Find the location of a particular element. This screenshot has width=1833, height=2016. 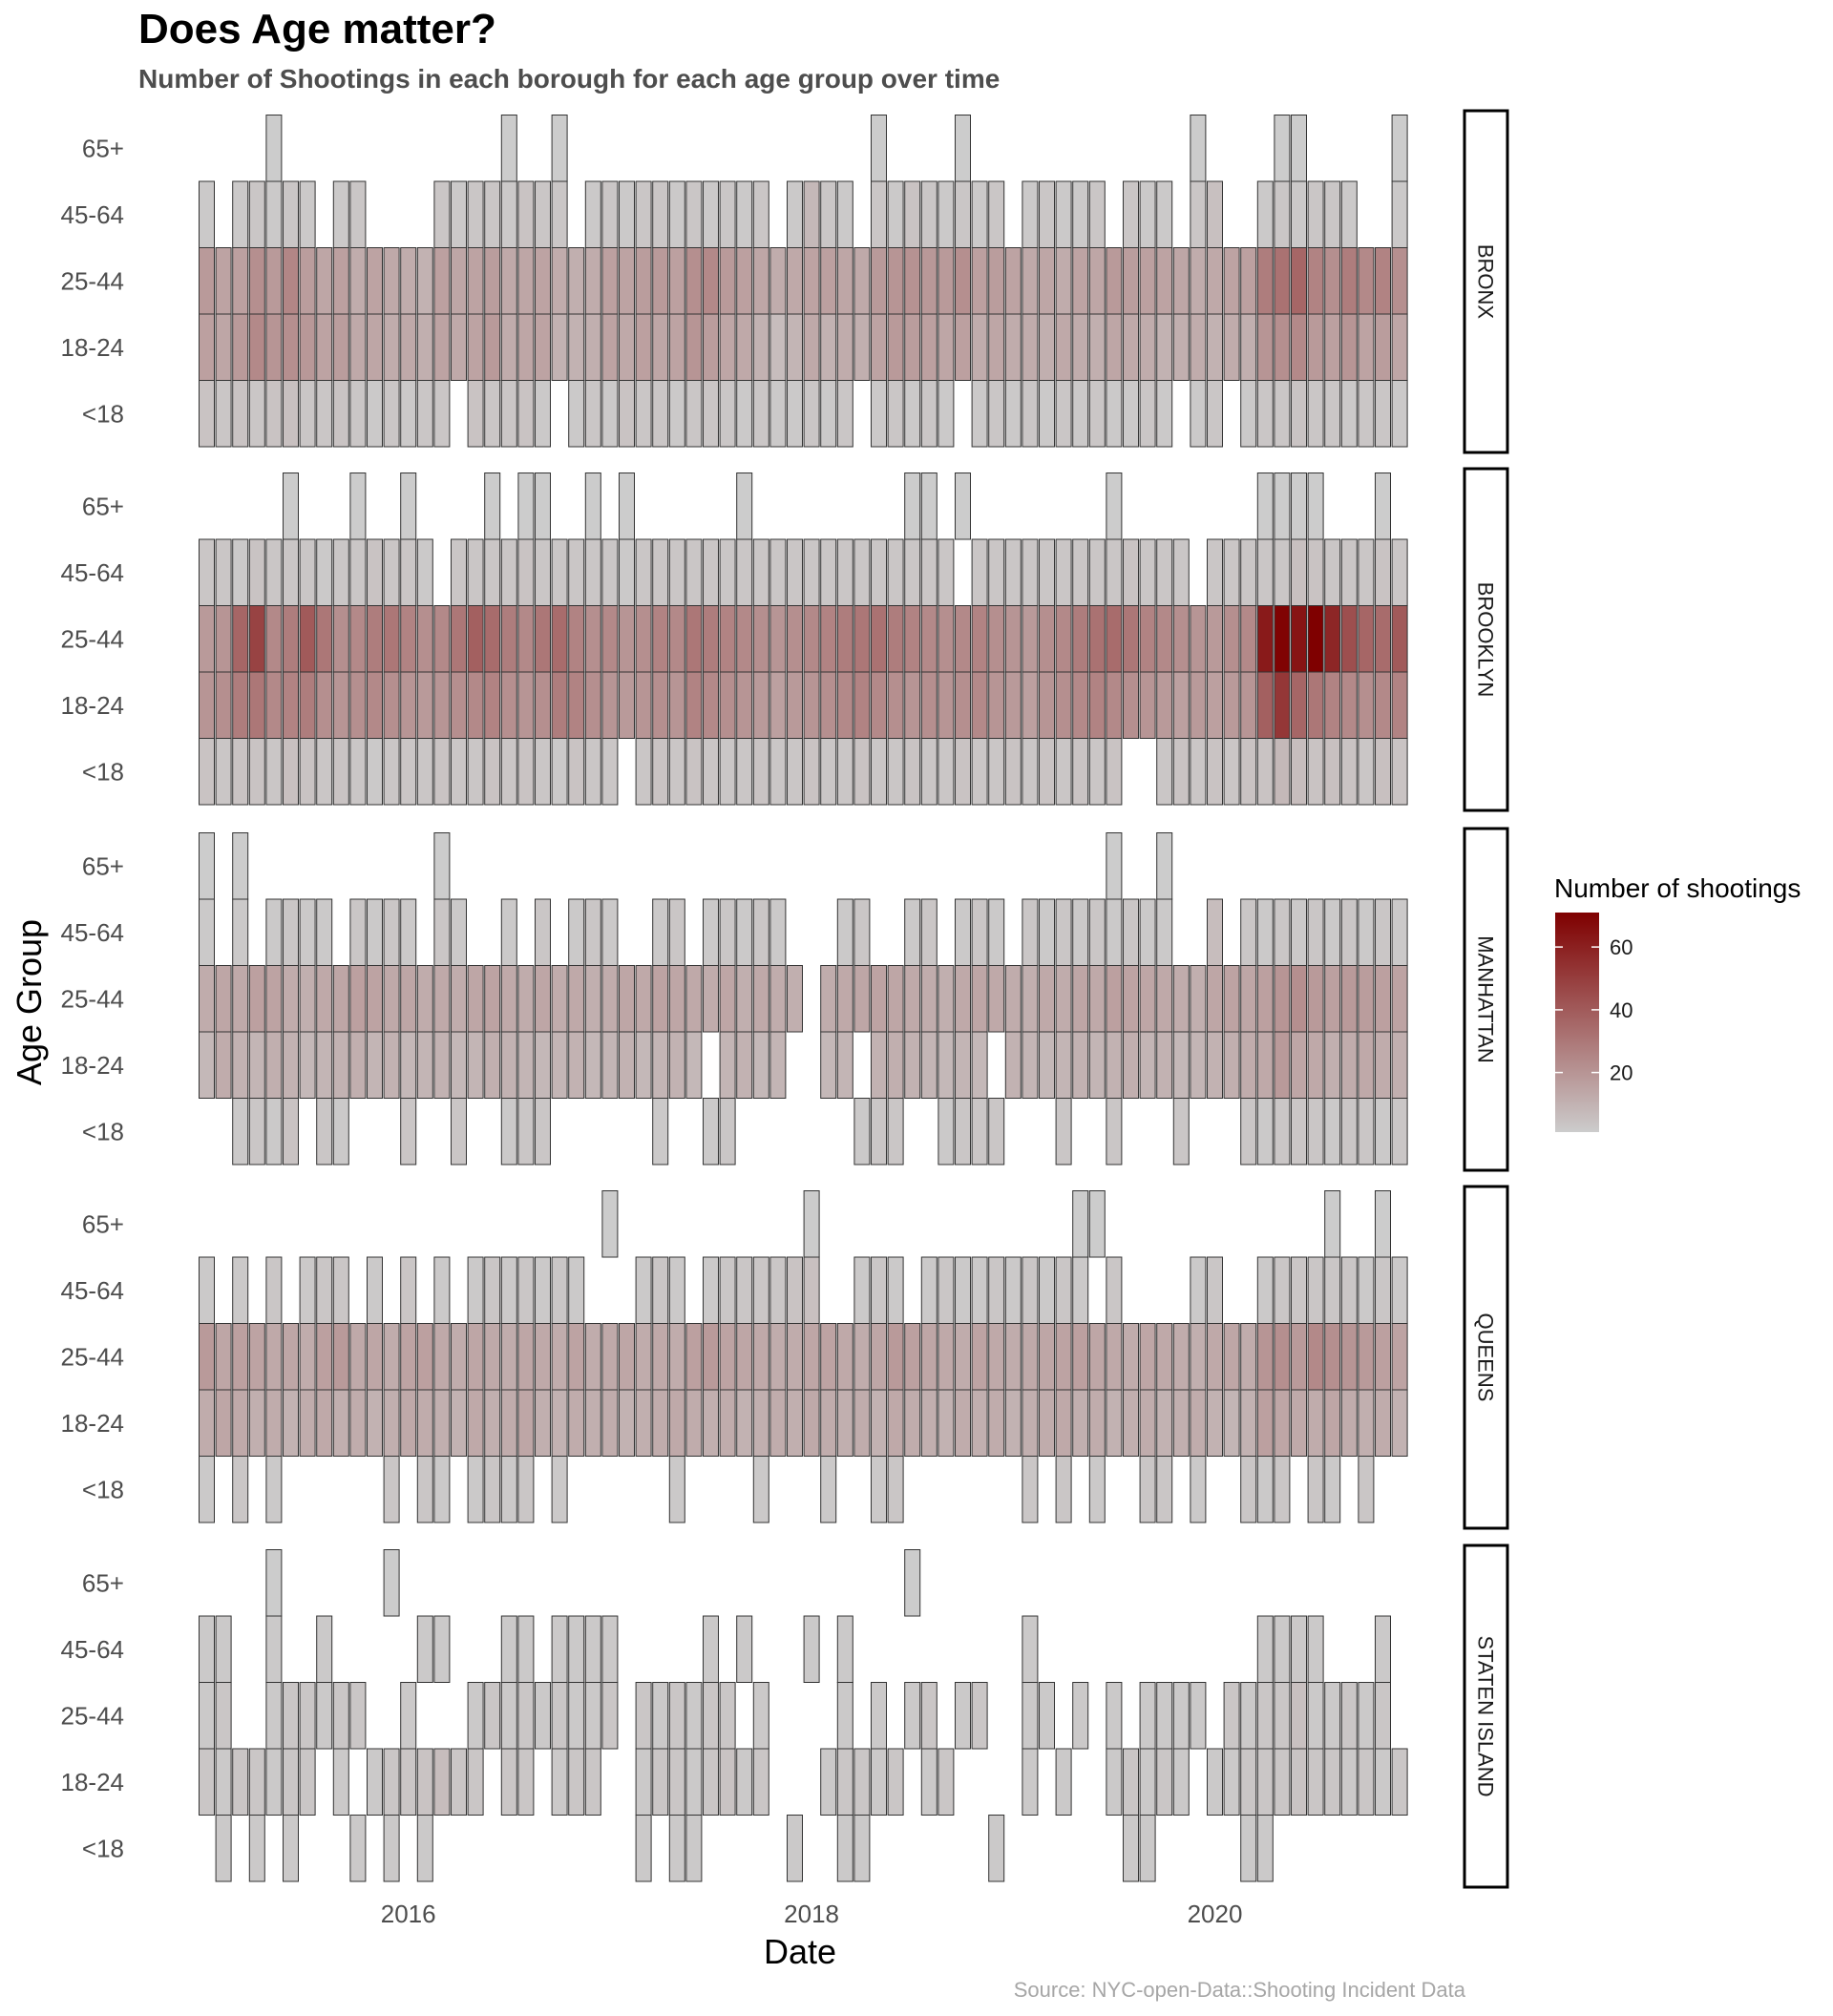

heatmap-cell: MANHATTAN 25-44 2015-11: 15 is located at coordinates (375, 999).